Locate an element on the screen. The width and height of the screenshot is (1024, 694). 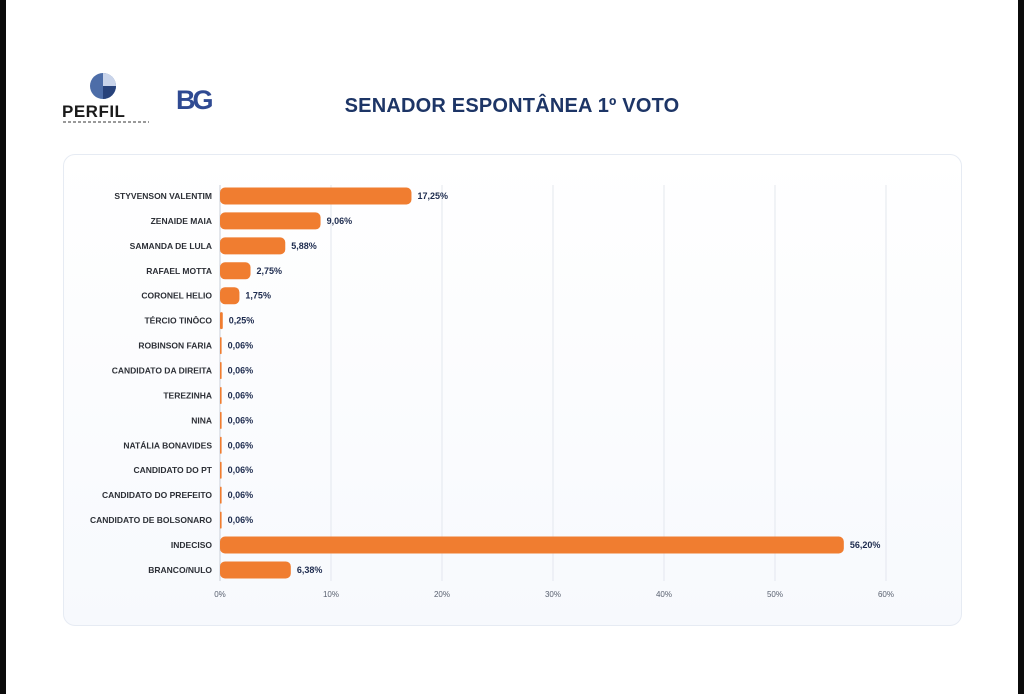
category-label: SAMANDA DE LULA is located at coordinates (171, 246).